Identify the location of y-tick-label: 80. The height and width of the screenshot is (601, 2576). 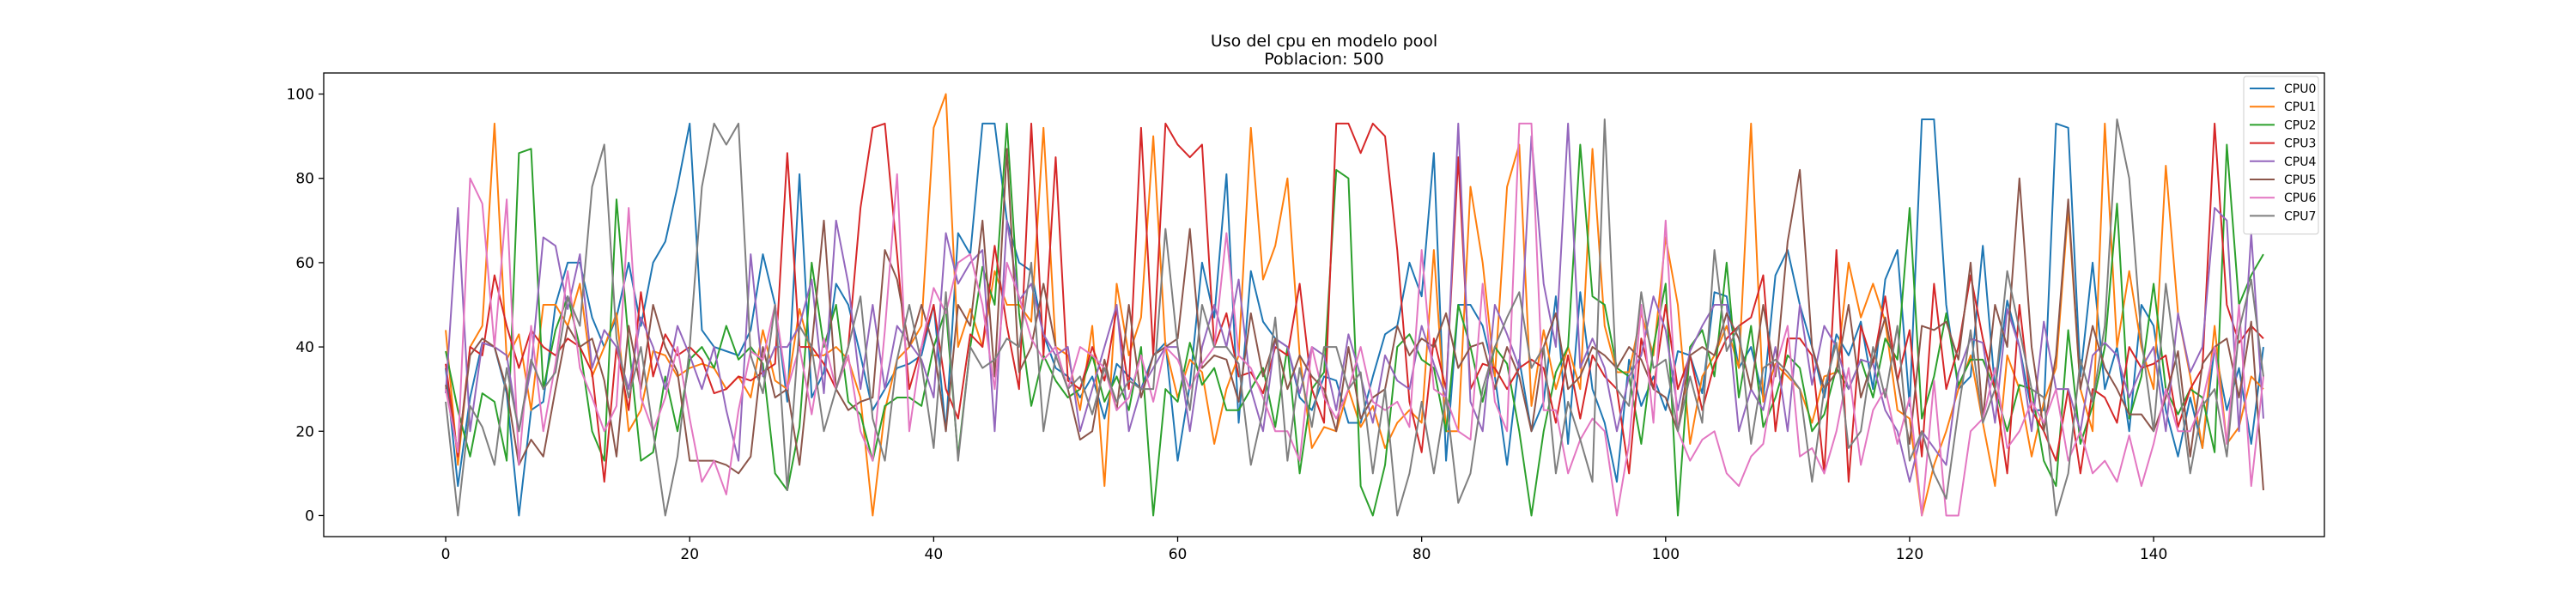
(304, 179).